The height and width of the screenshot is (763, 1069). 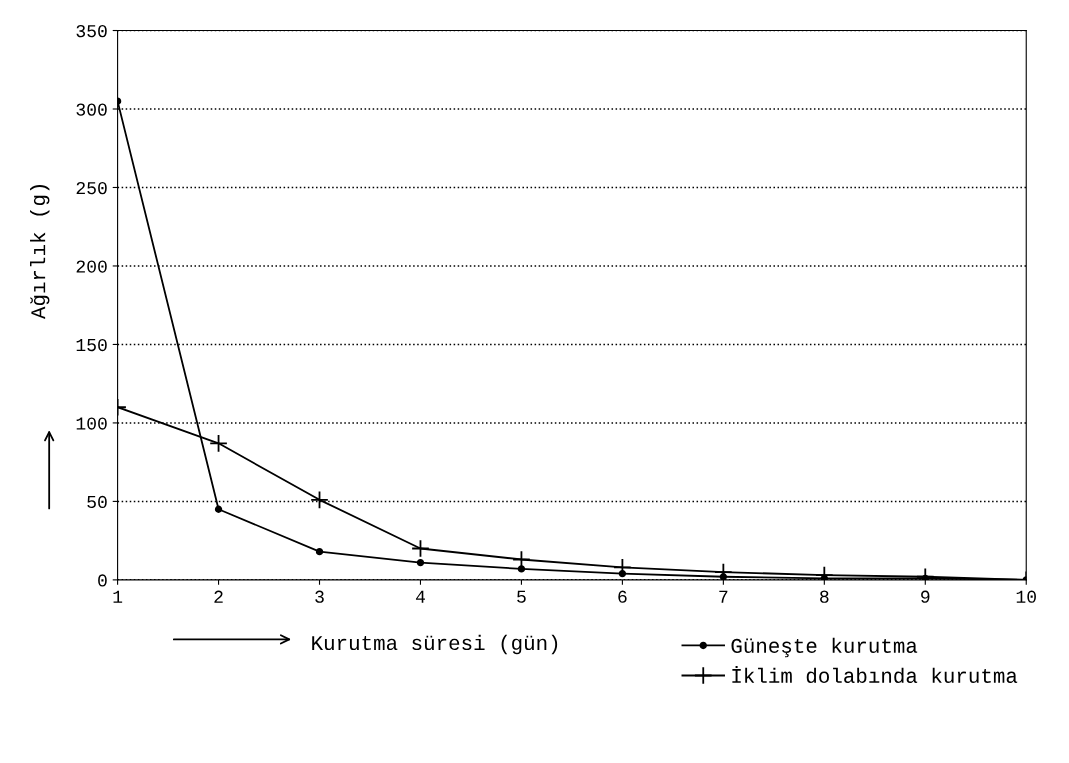 What do you see at coordinates (319, 596) in the screenshot?
I see `x-tick-label: 3` at bounding box center [319, 596].